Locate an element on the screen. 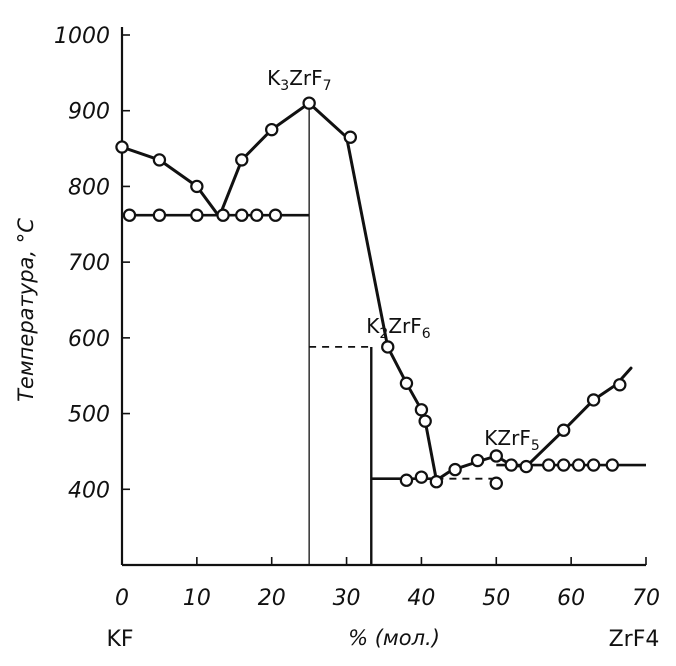 This screenshot has width=676, height=666. y-tick-label: 700 is located at coordinates (89, 263).